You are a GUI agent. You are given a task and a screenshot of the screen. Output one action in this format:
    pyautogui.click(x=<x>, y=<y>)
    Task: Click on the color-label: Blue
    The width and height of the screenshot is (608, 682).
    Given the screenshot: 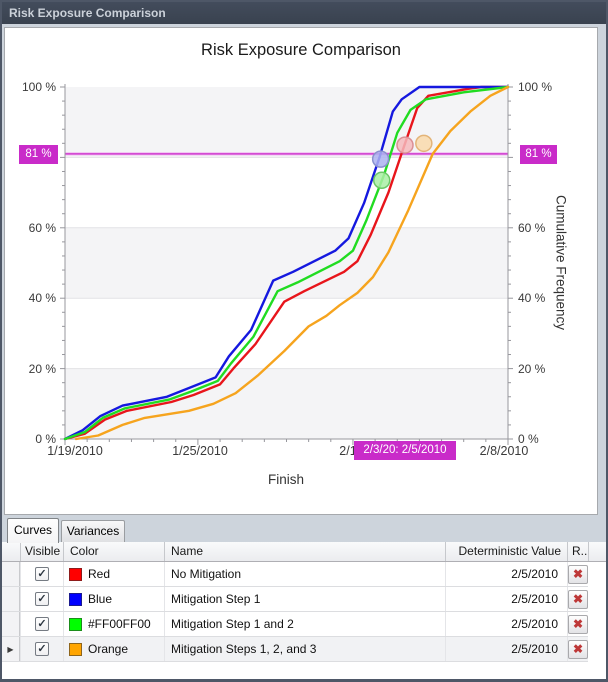 What is the action you would take?
    pyautogui.click(x=100, y=599)
    